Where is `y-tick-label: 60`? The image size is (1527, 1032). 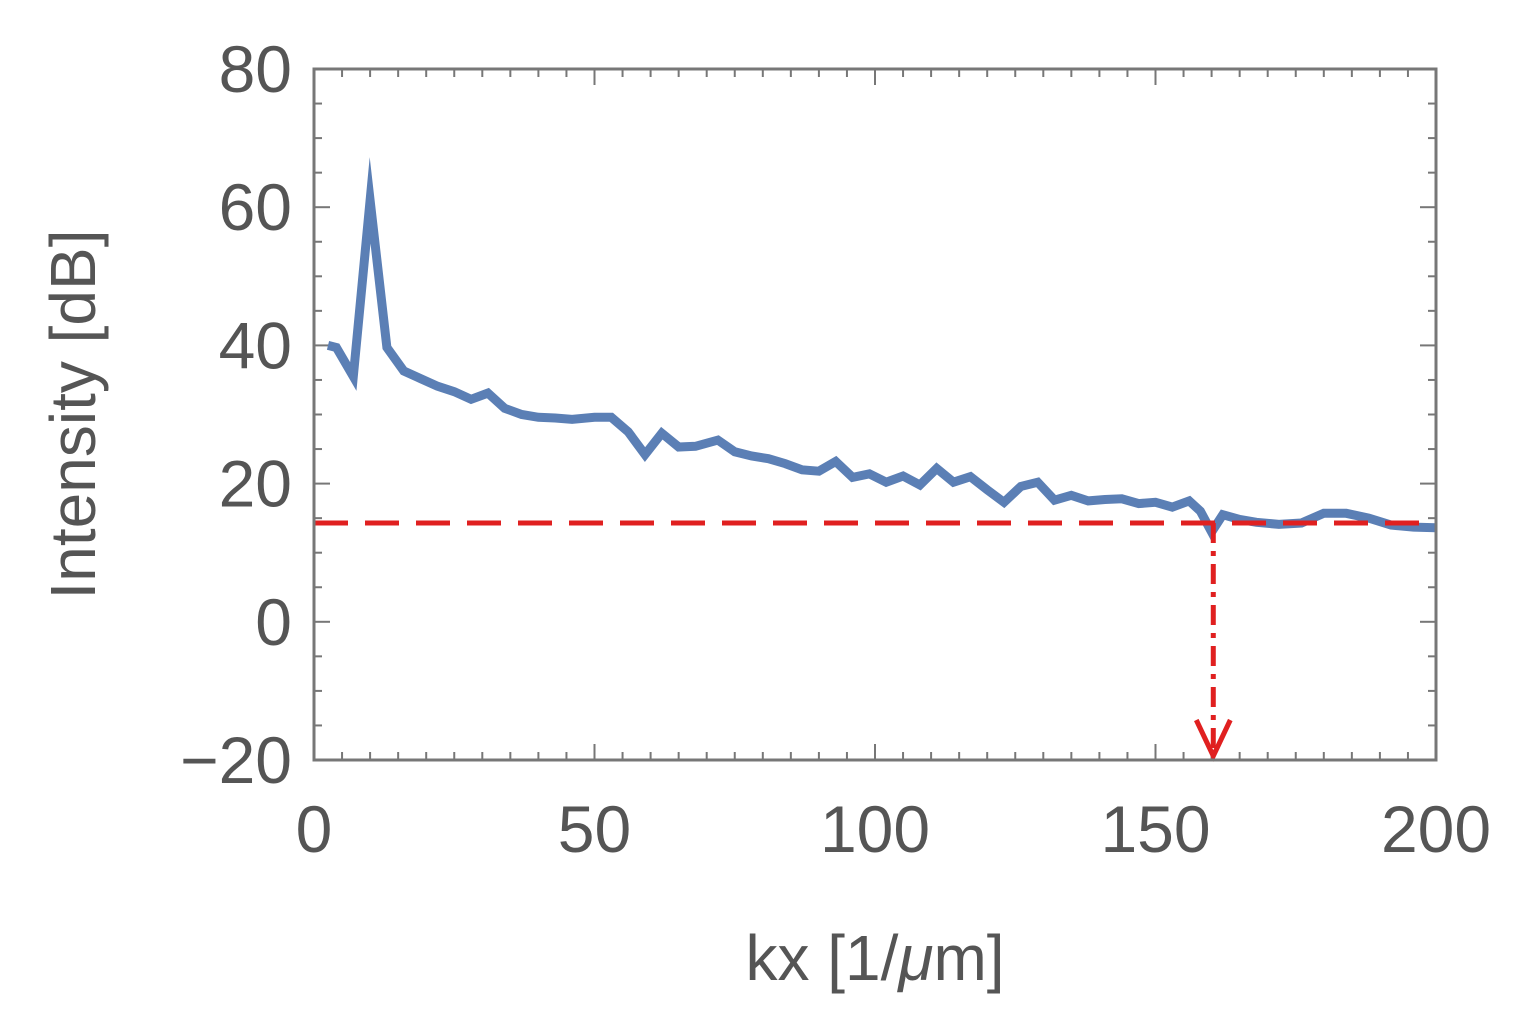 y-tick-label: 60 is located at coordinates (255, 207).